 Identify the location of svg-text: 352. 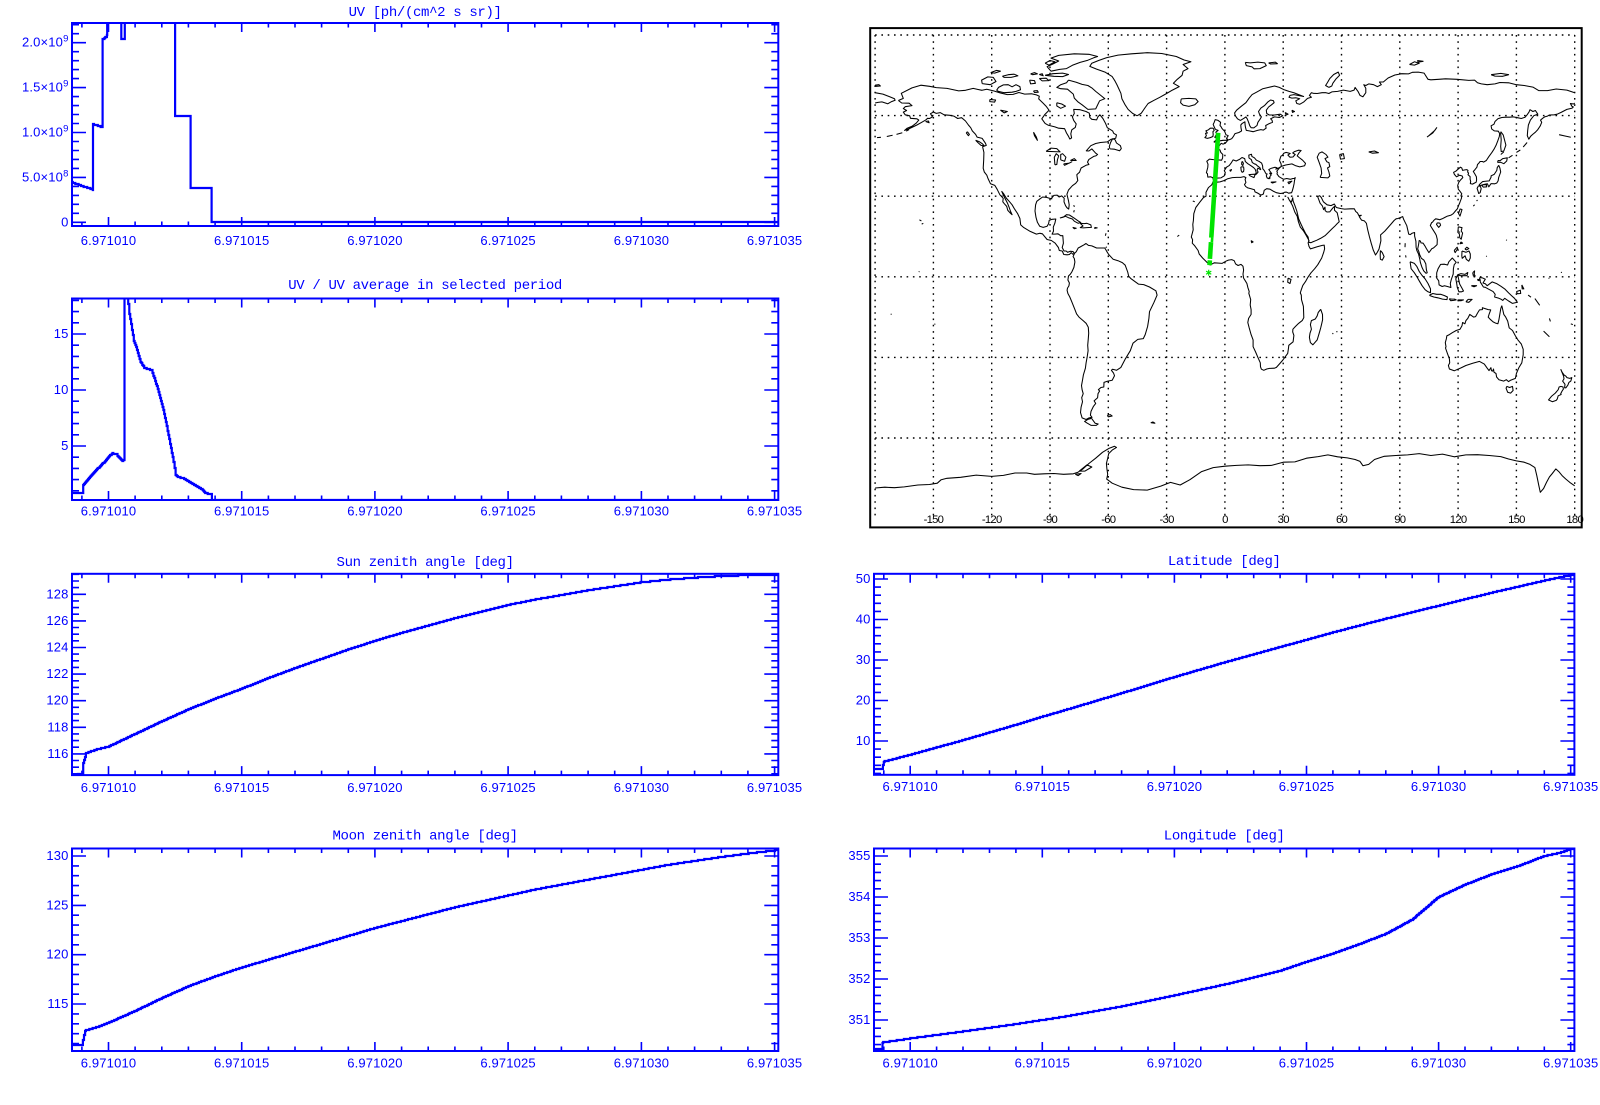
(859, 978).